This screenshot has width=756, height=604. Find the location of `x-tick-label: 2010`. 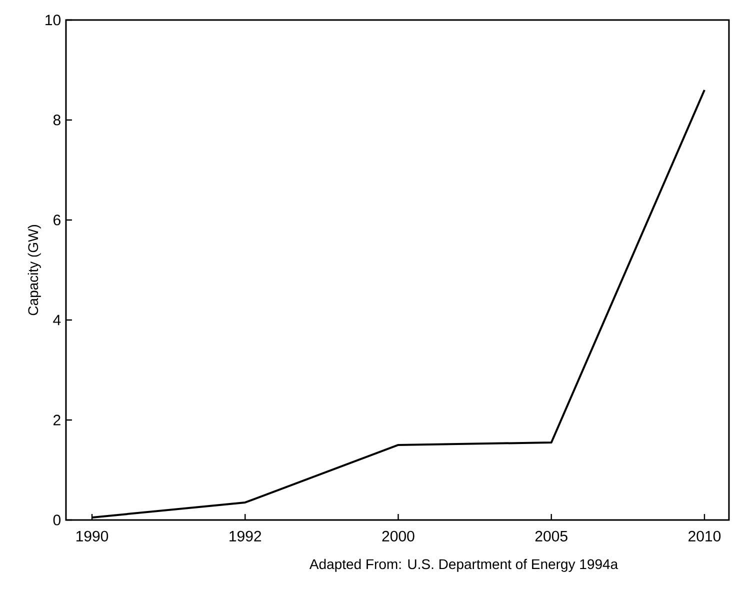

x-tick-label: 2010 is located at coordinates (704, 536).